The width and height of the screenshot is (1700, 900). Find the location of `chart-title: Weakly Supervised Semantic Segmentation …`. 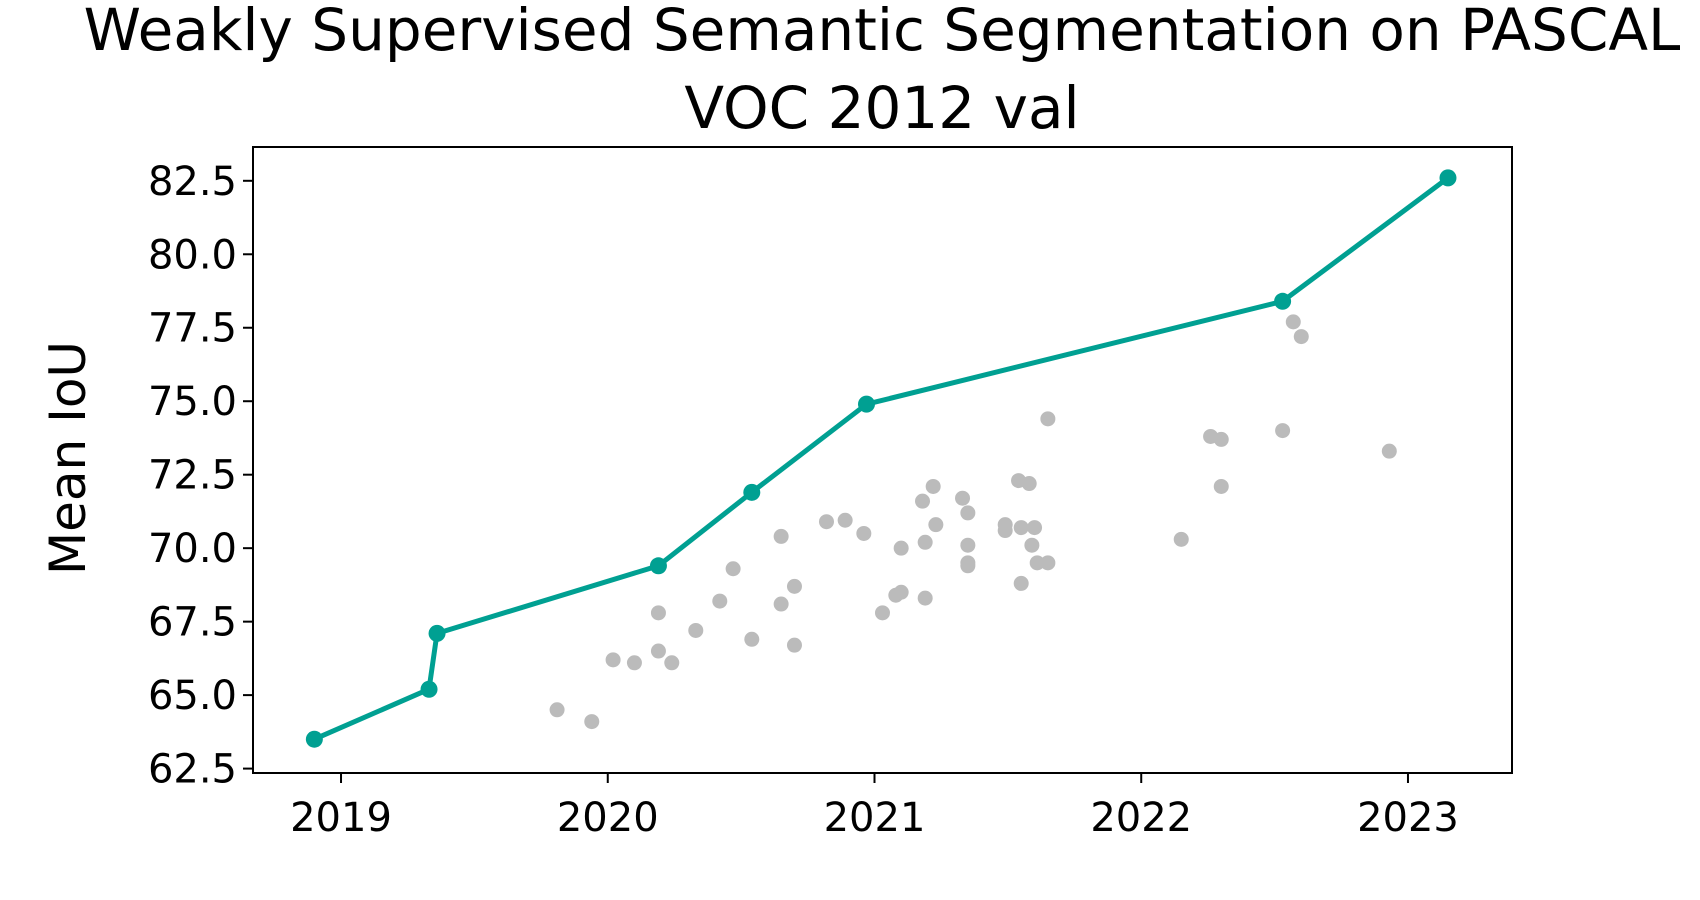

chart-title: Weakly Supervised Semantic Segmentation … is located at coordinates (882, 71).